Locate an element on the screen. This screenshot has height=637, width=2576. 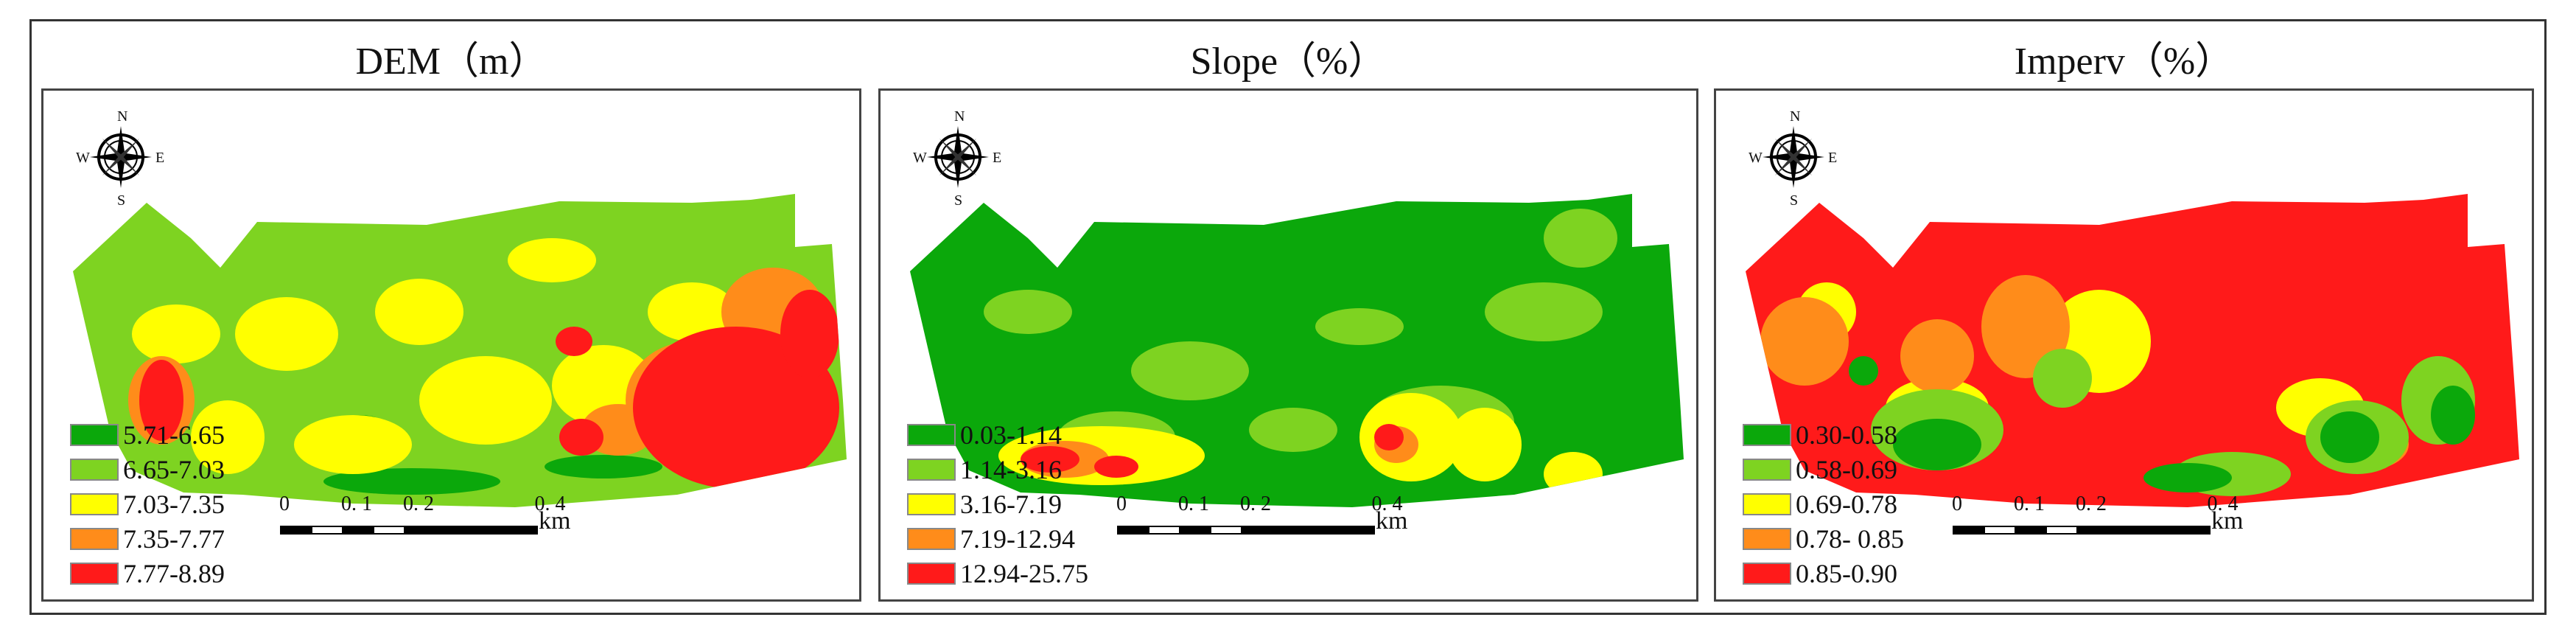
legend-item: 5.71-6.65 is located at coordinates (147, 435).